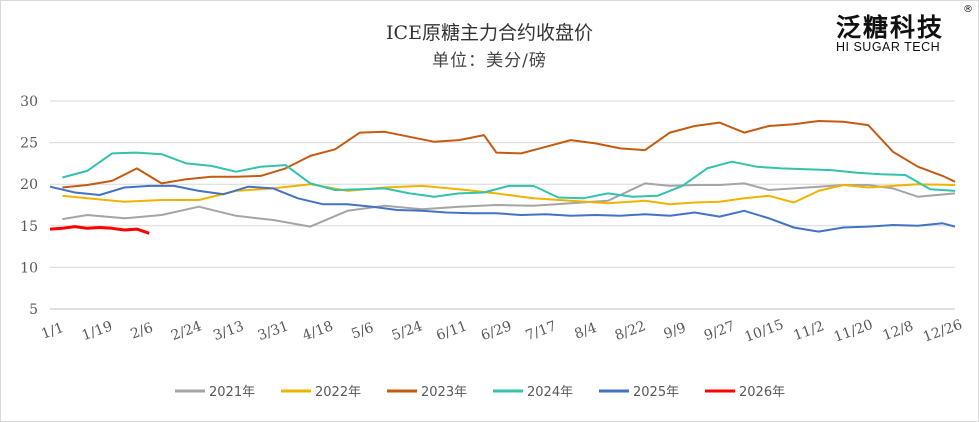 The image size is (979, 422). I want to click on brand-registered-mark: ®, so click(968, 9).